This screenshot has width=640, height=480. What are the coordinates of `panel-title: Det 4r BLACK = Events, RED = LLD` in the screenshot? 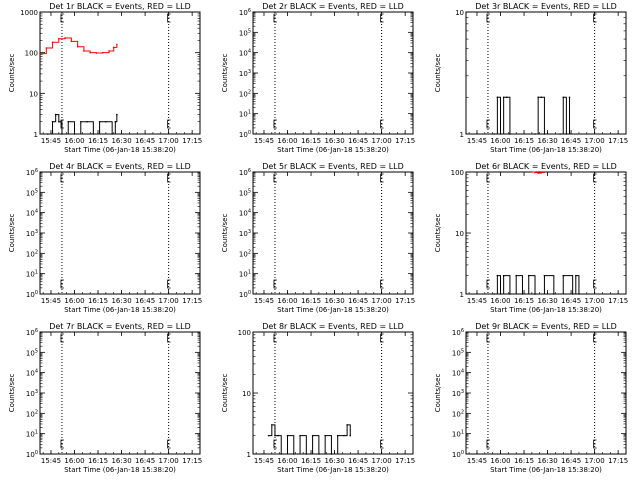 It's located at (120, 166).